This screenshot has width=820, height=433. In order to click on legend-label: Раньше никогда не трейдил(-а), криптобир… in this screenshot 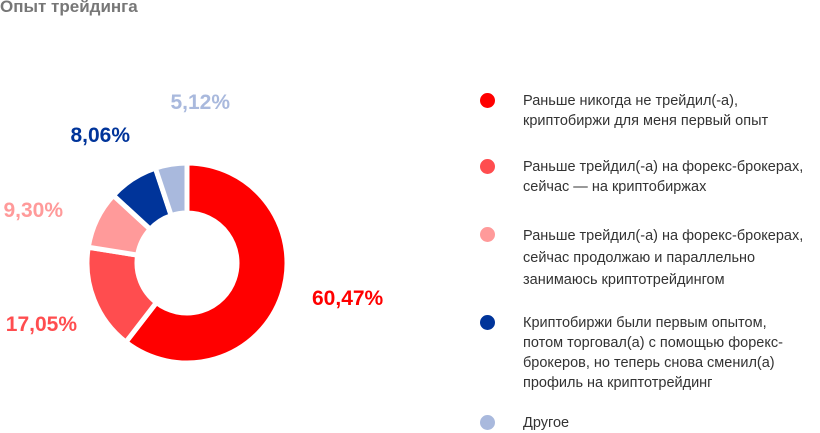, I will do `click(646, 111)`.